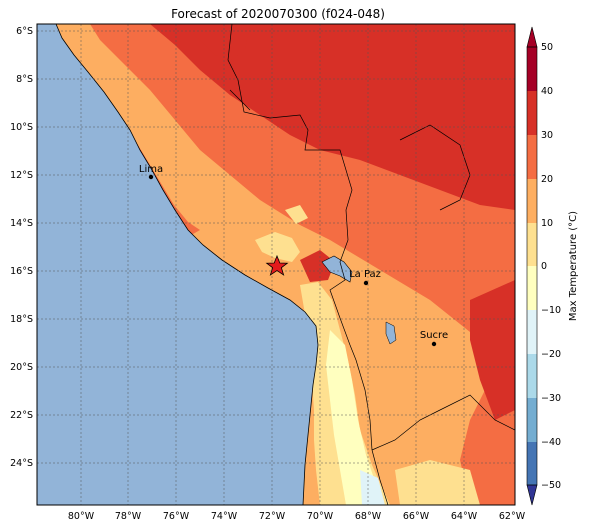  I want to click on svg-text: −40, so click(551, 442).